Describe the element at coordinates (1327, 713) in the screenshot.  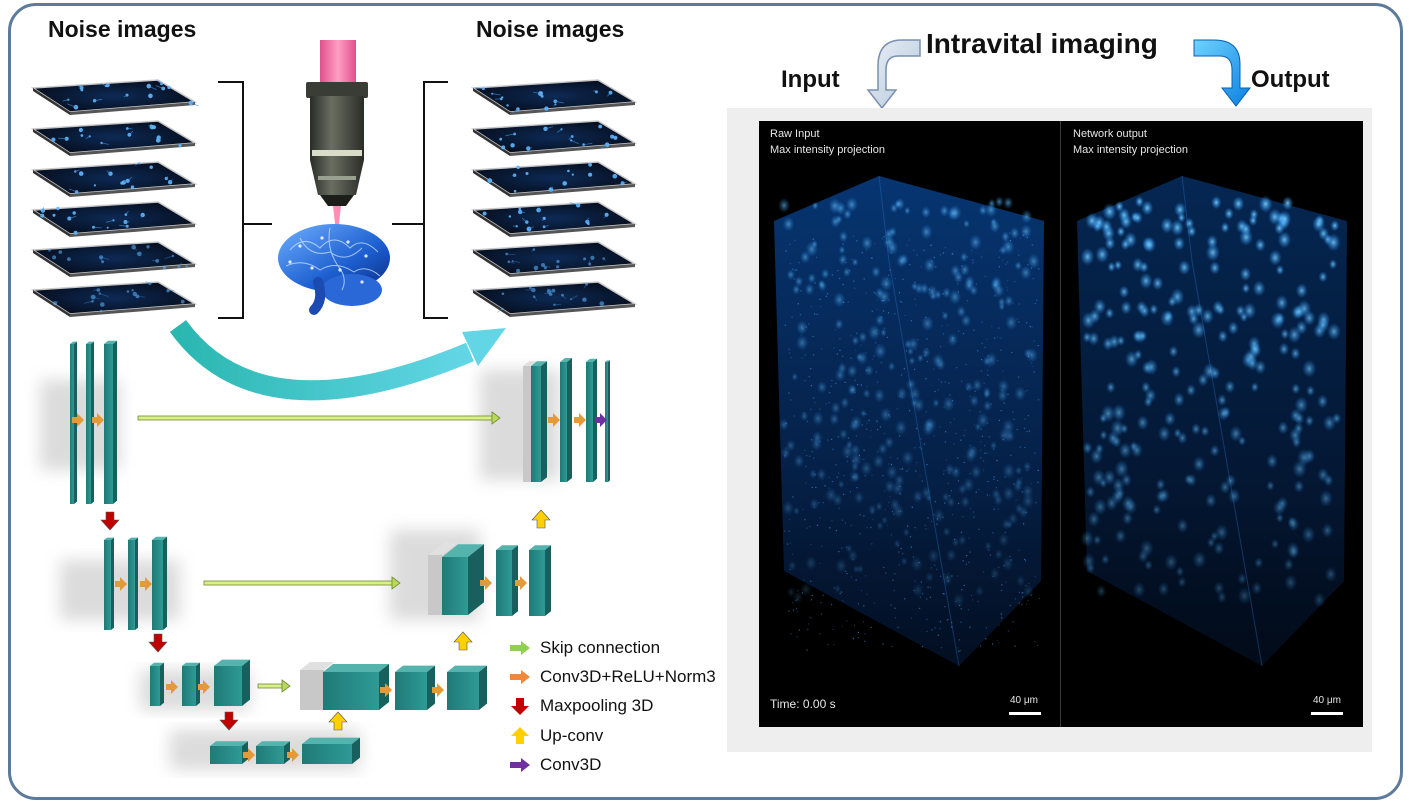
I see `scale-bar-right` at that location.